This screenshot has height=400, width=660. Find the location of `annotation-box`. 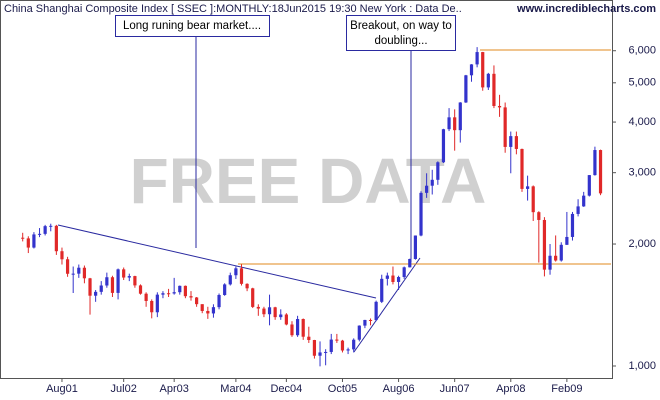

annotation-box is located at coordinates (192, 26).